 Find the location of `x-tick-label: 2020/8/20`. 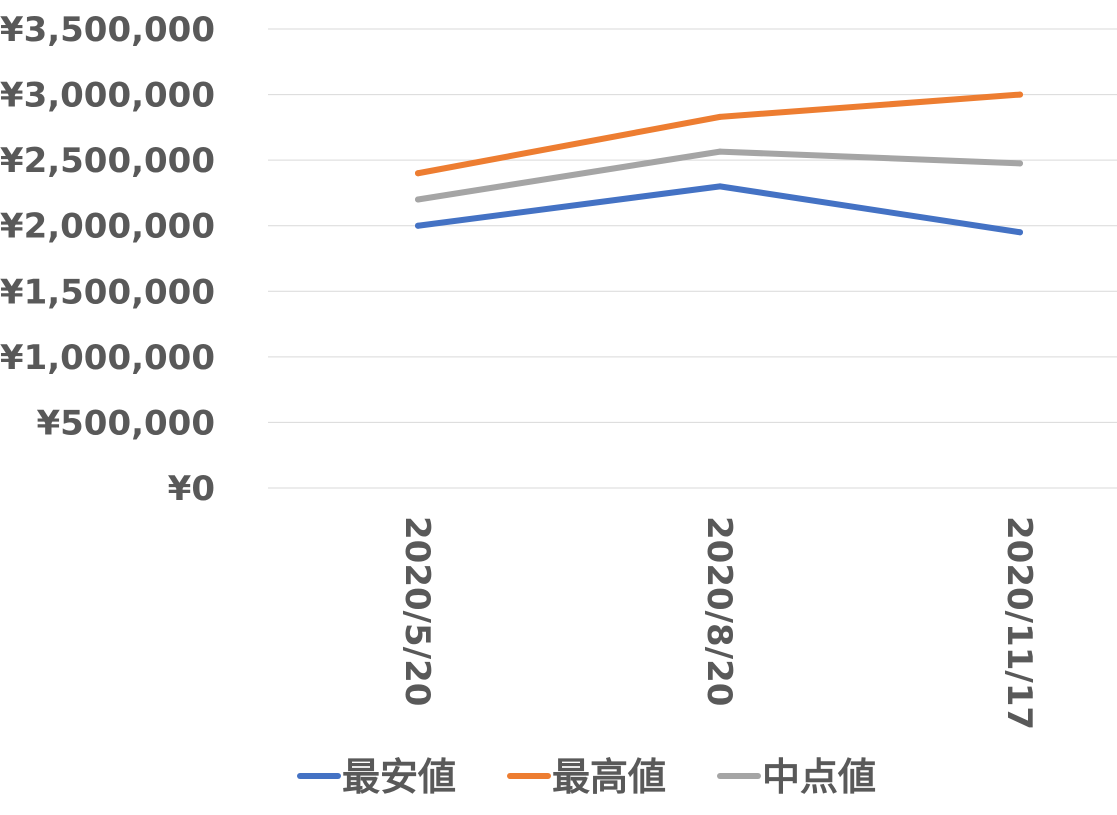

x-tick-label: 2020/8/20 is located at coordinates (719, 611).